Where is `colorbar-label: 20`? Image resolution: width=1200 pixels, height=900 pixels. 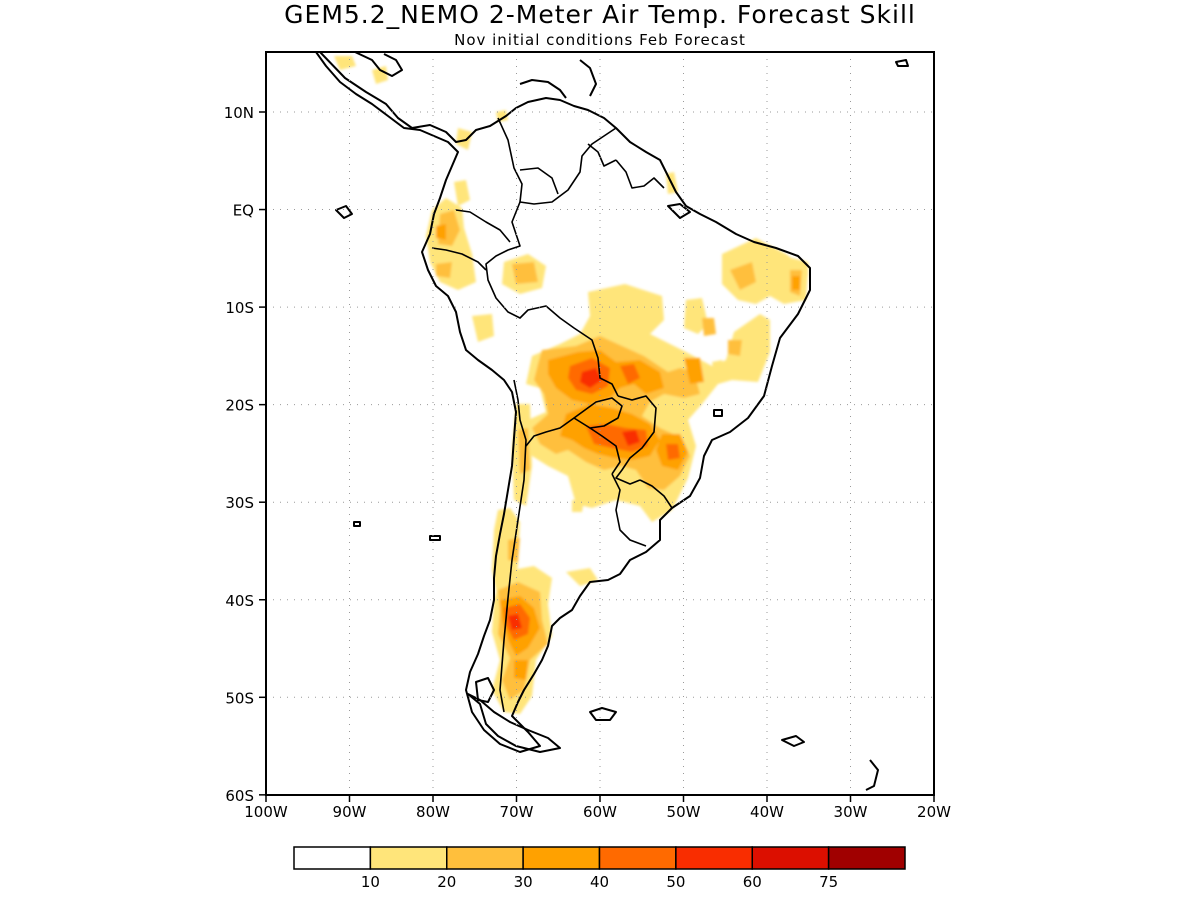
colorbar-label: 20 is located at coordinates (446, 882).